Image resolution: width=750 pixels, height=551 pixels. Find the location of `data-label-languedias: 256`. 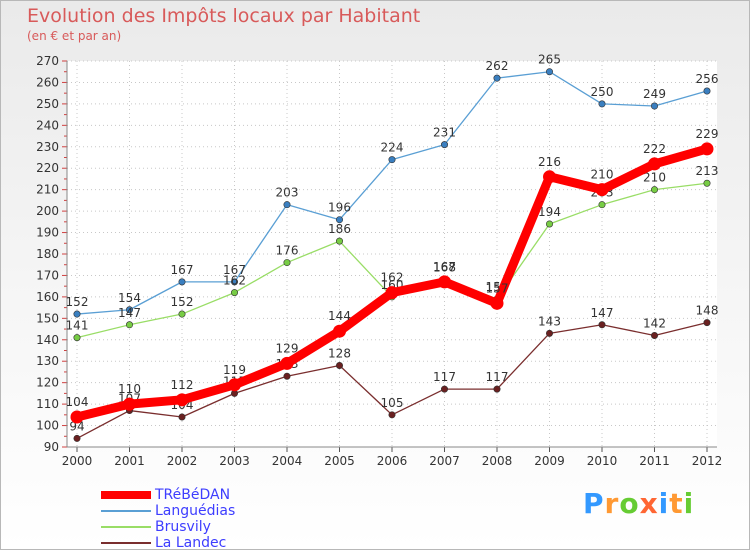

data-label-languedias: 256 is located at coordinates (707, 79).